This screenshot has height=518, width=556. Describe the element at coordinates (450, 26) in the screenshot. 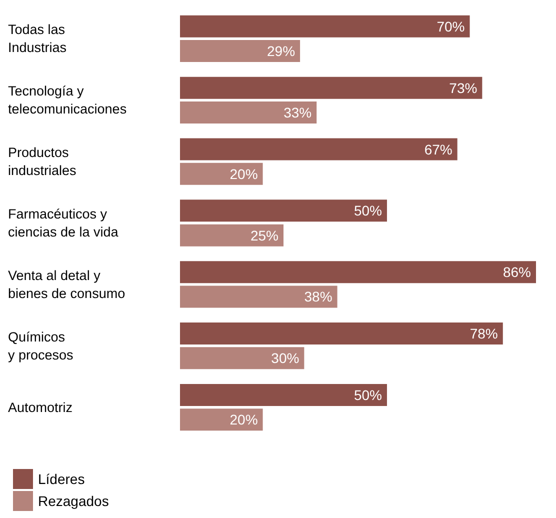

I see `data-label: 70%` at that location.